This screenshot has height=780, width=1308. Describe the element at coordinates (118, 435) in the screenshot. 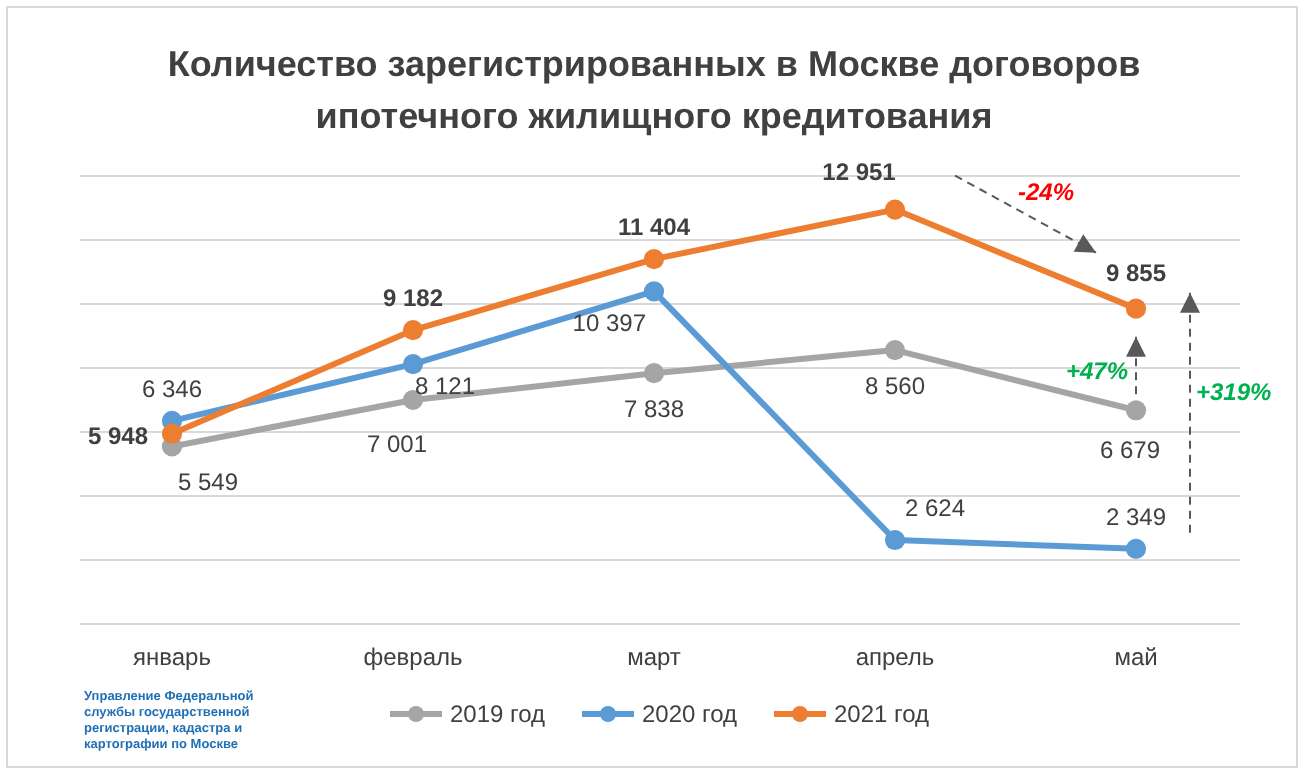

I see `data-label: 5 948` at that location.